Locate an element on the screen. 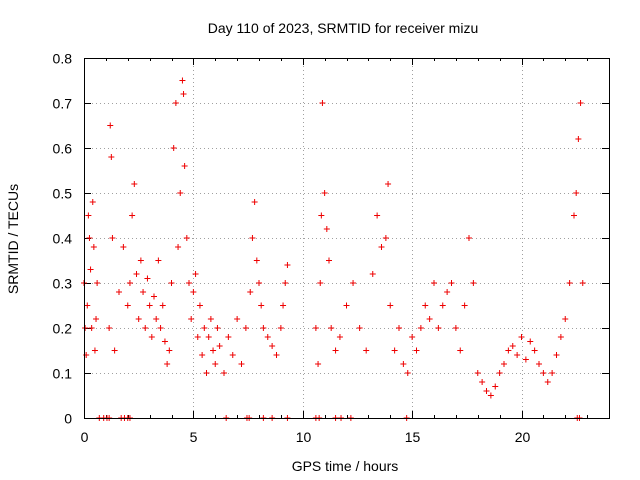 This screenshot has width=640, height=480. y-tick-label: 0 is located at coordinates (68, 419).